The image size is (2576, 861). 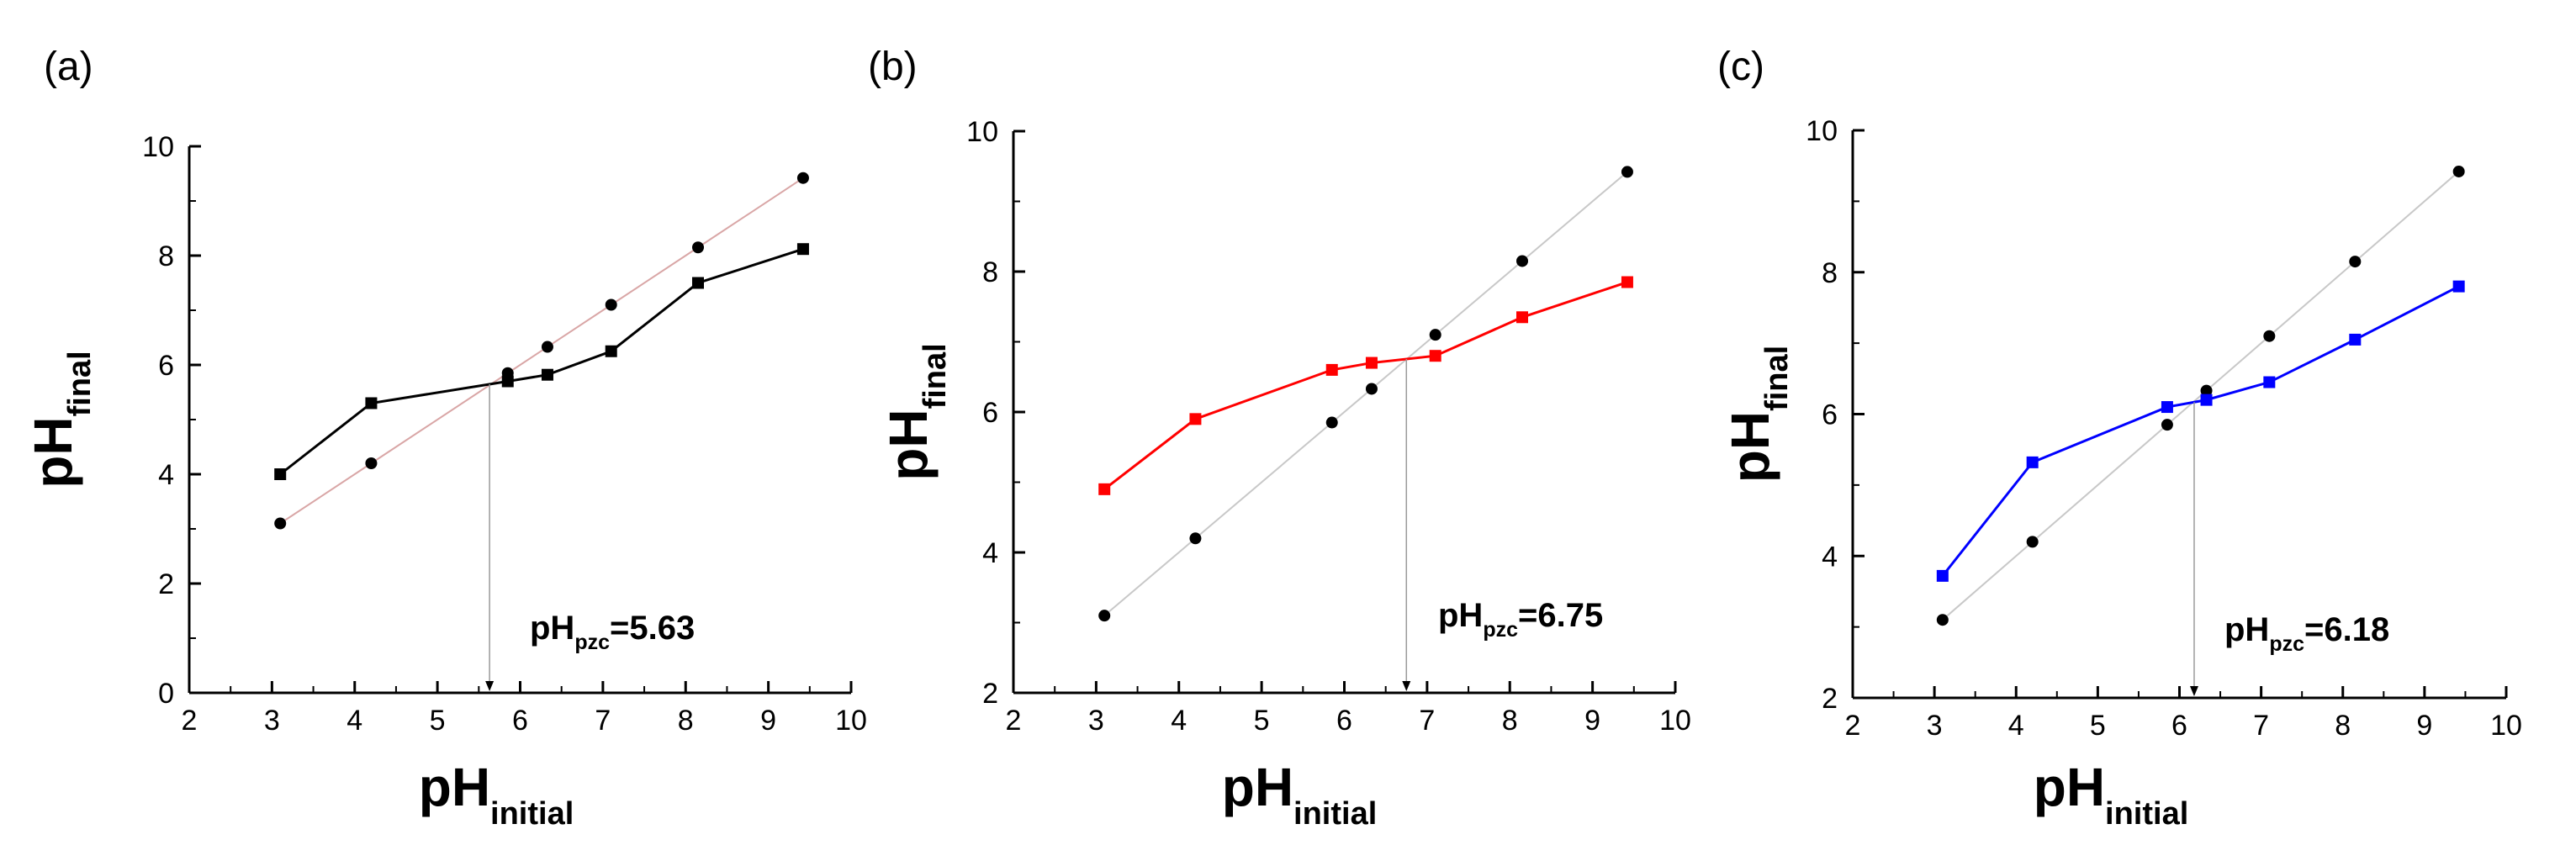 What do you see at coordinates (1740, 67) in the screenshot?
I see `panel-label: (c)` at bounding box center [1740, 67].